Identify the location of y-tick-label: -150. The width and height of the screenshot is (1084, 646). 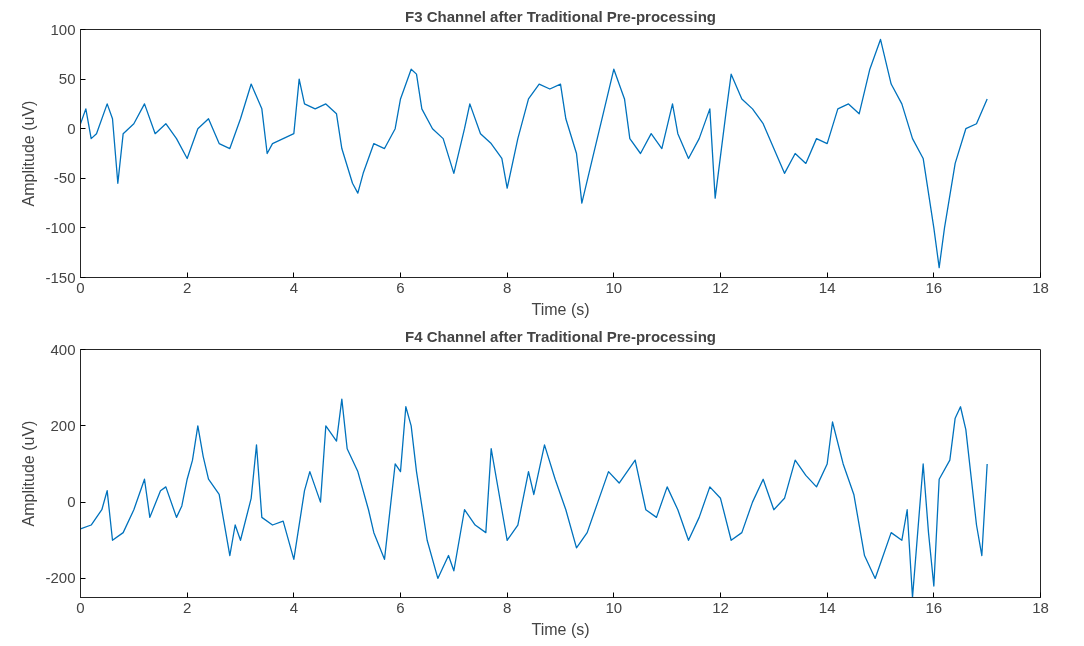
(60, 277).